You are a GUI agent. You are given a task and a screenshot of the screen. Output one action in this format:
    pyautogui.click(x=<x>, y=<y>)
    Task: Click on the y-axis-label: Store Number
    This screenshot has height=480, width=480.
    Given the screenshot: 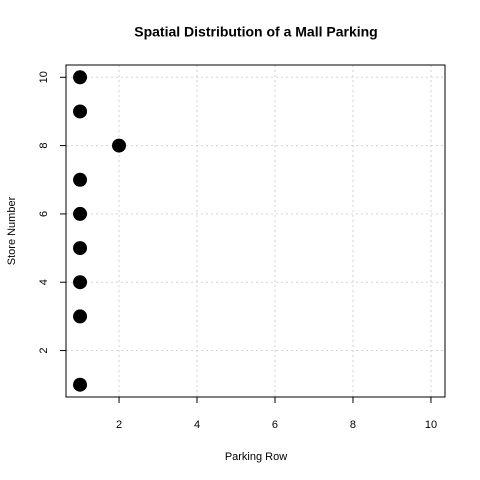 What is the action you would take?
    pyautogui.click(x=12, y=230)
    